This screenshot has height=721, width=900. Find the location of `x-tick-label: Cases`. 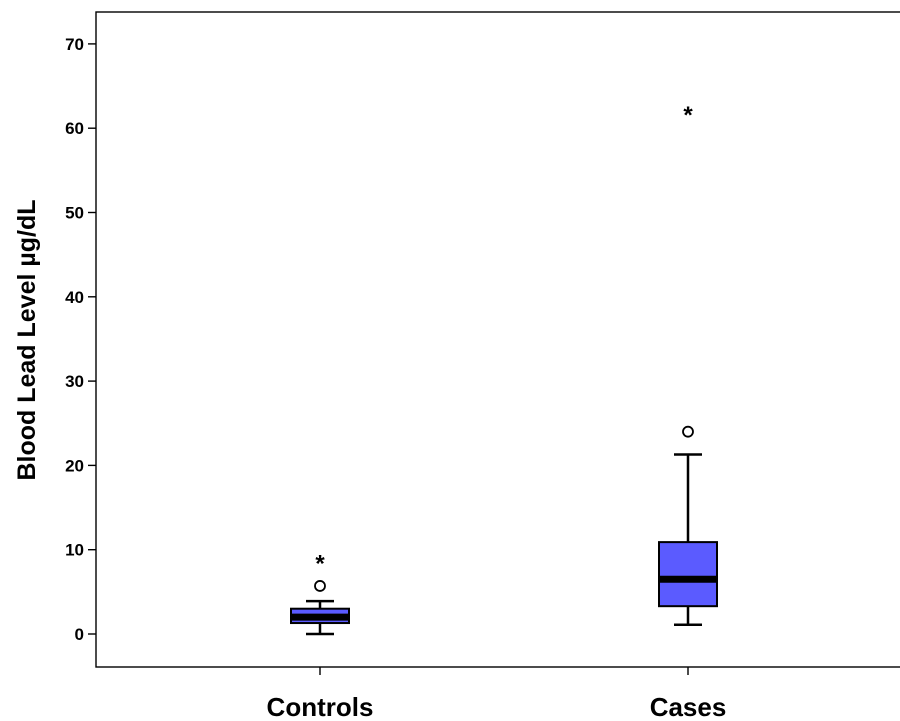

x-tick-label: Cases is located at coordinates (688, 706).